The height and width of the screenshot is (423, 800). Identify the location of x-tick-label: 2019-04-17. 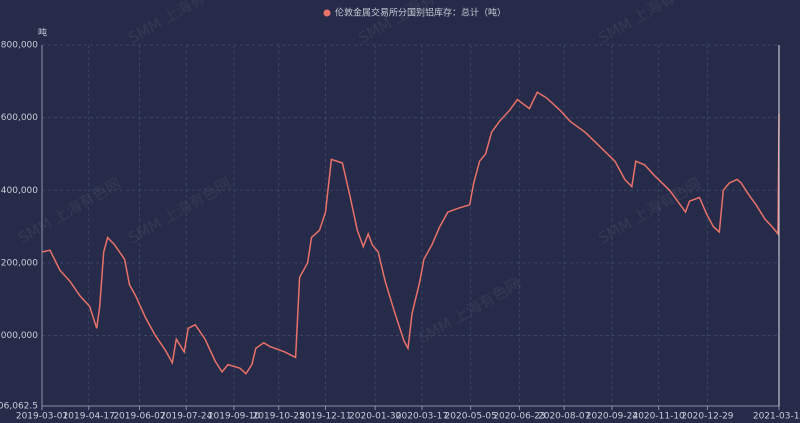
(89, 417).